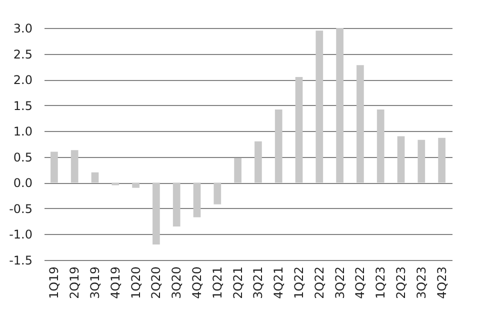 The height and width of the screenshot is (320, 480). I want to click on x-tick-label: 1Q21, so click(217, 282).